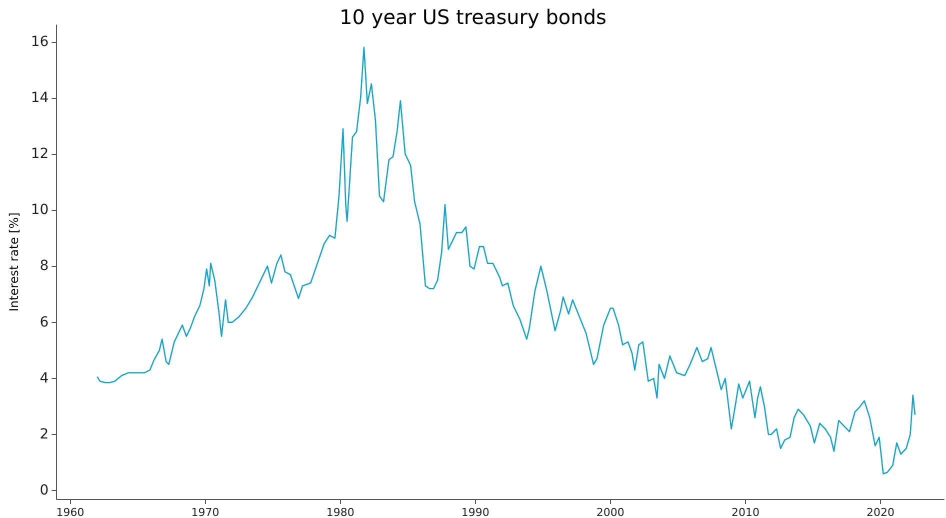 This screenshot has width=946, height=518. Describe the element at coordinates (475, 512) in the screenshot. I see `x-tick-label: 1990` at that location.